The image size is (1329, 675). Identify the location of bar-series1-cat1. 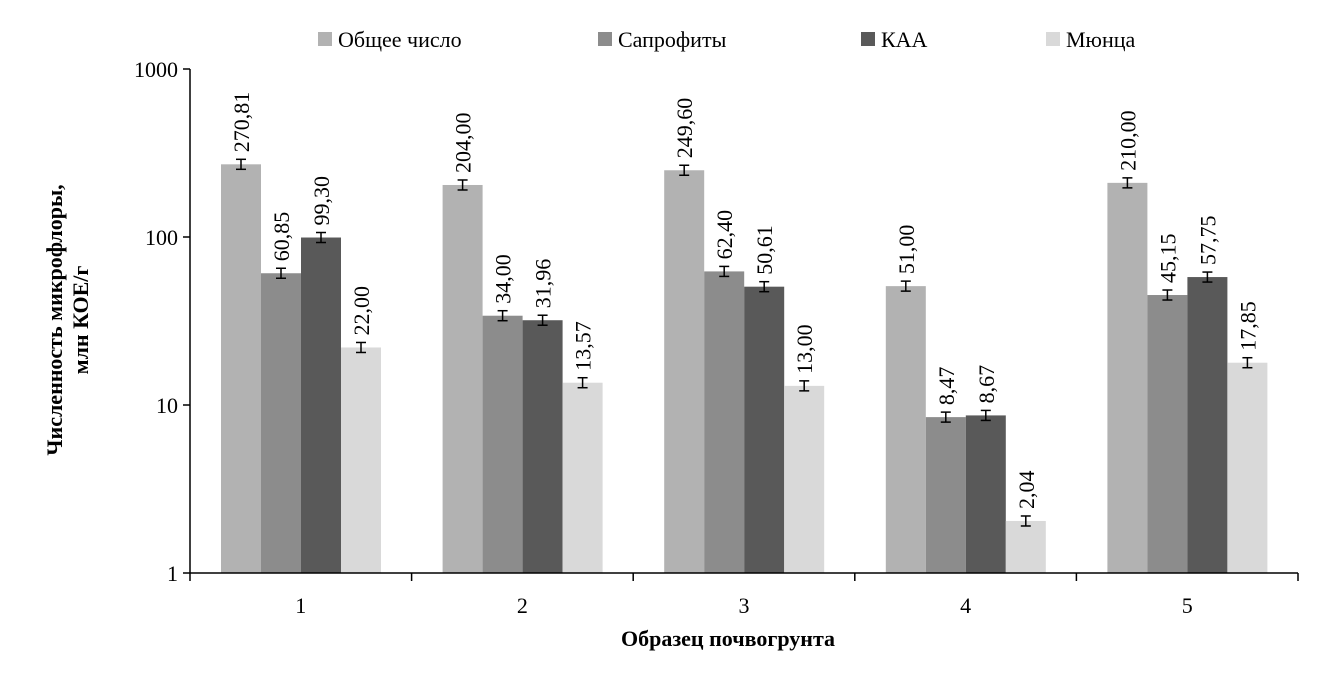
(241, 369).